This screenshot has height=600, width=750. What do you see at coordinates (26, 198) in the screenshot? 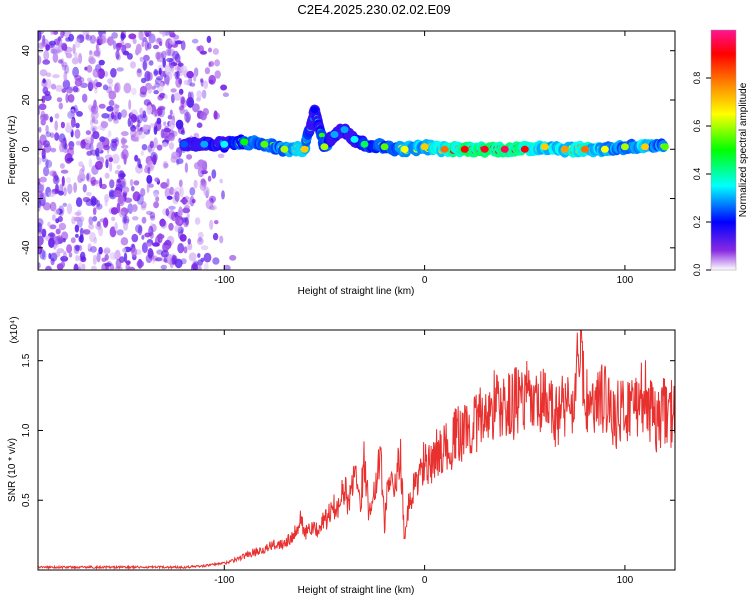
I see `y-tick-label: -20` at bounding box center [26, 198].